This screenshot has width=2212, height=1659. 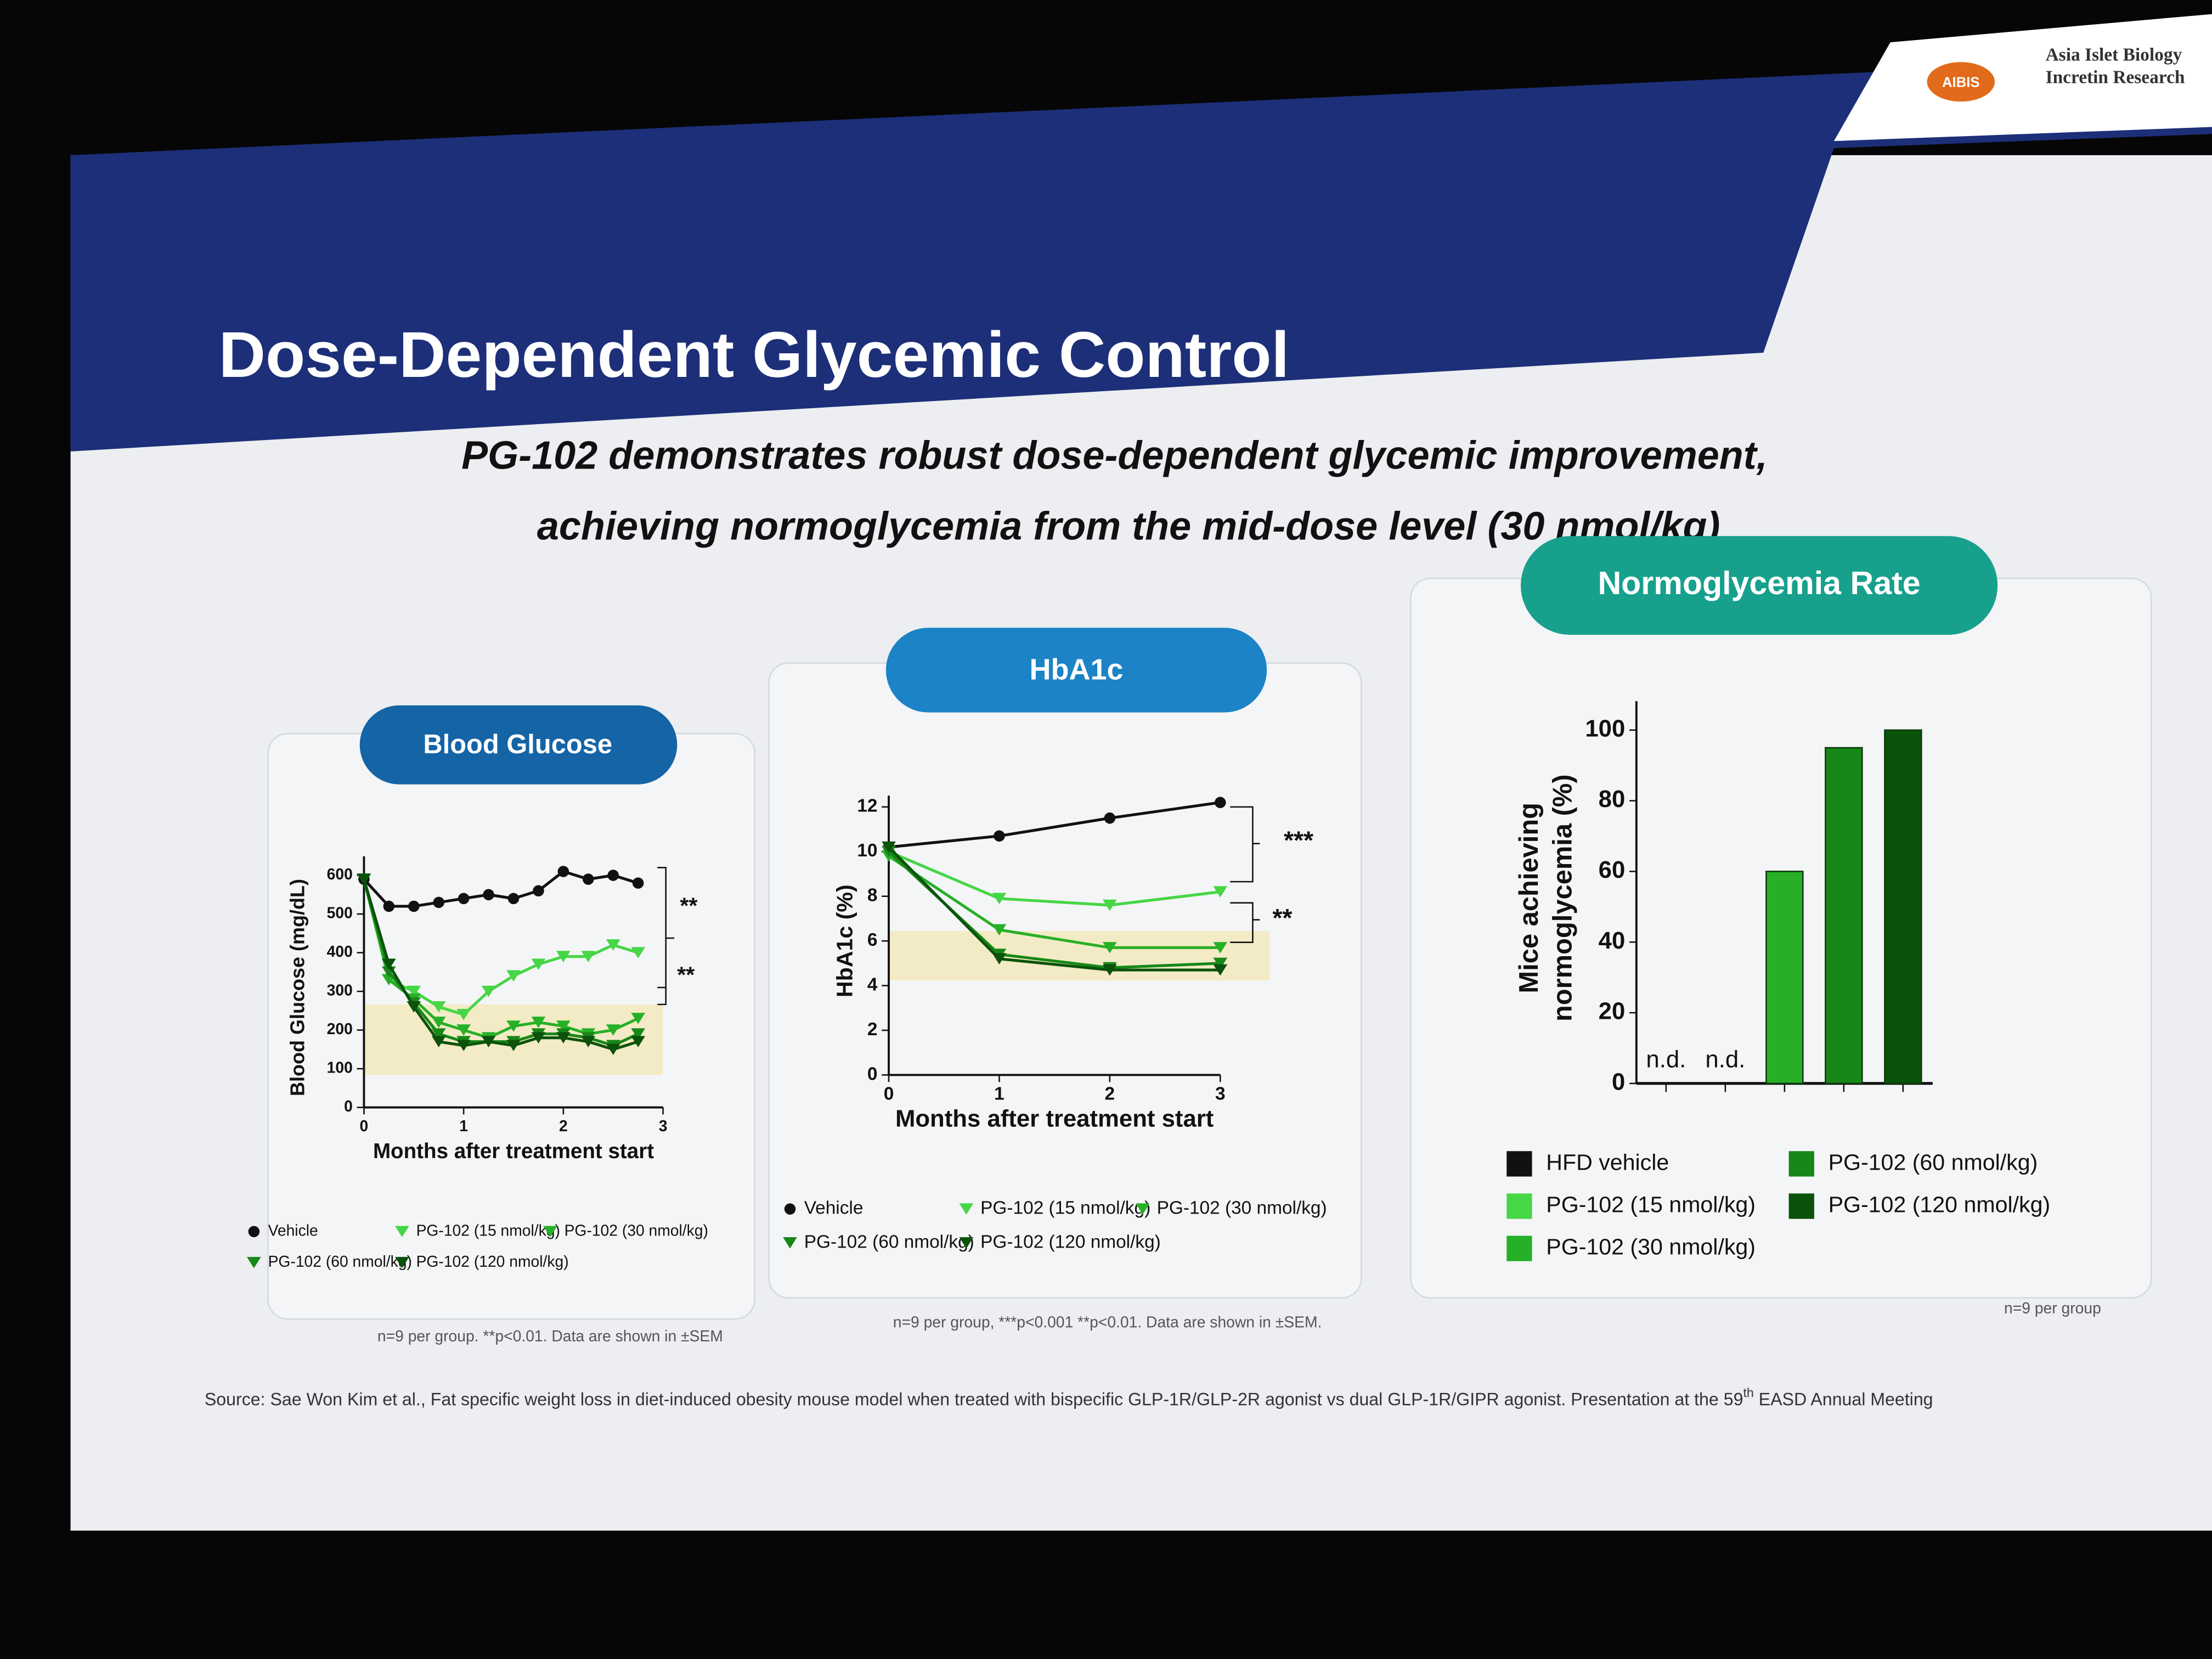 I want to click on pill-label: HbA1c, so click(x=1076, y=670).